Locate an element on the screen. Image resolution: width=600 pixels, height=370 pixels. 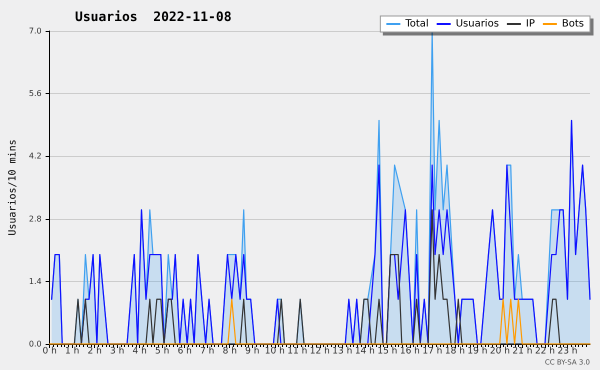
y-tick-label: 7.0 is located at coordinates (35, 31).